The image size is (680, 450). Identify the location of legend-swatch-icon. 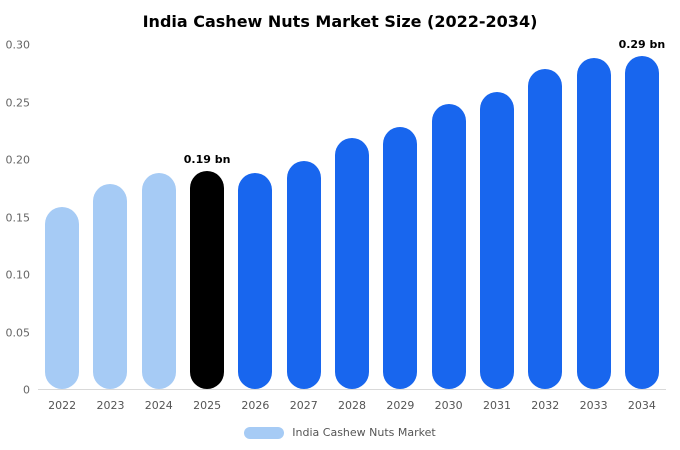
(264, 432).